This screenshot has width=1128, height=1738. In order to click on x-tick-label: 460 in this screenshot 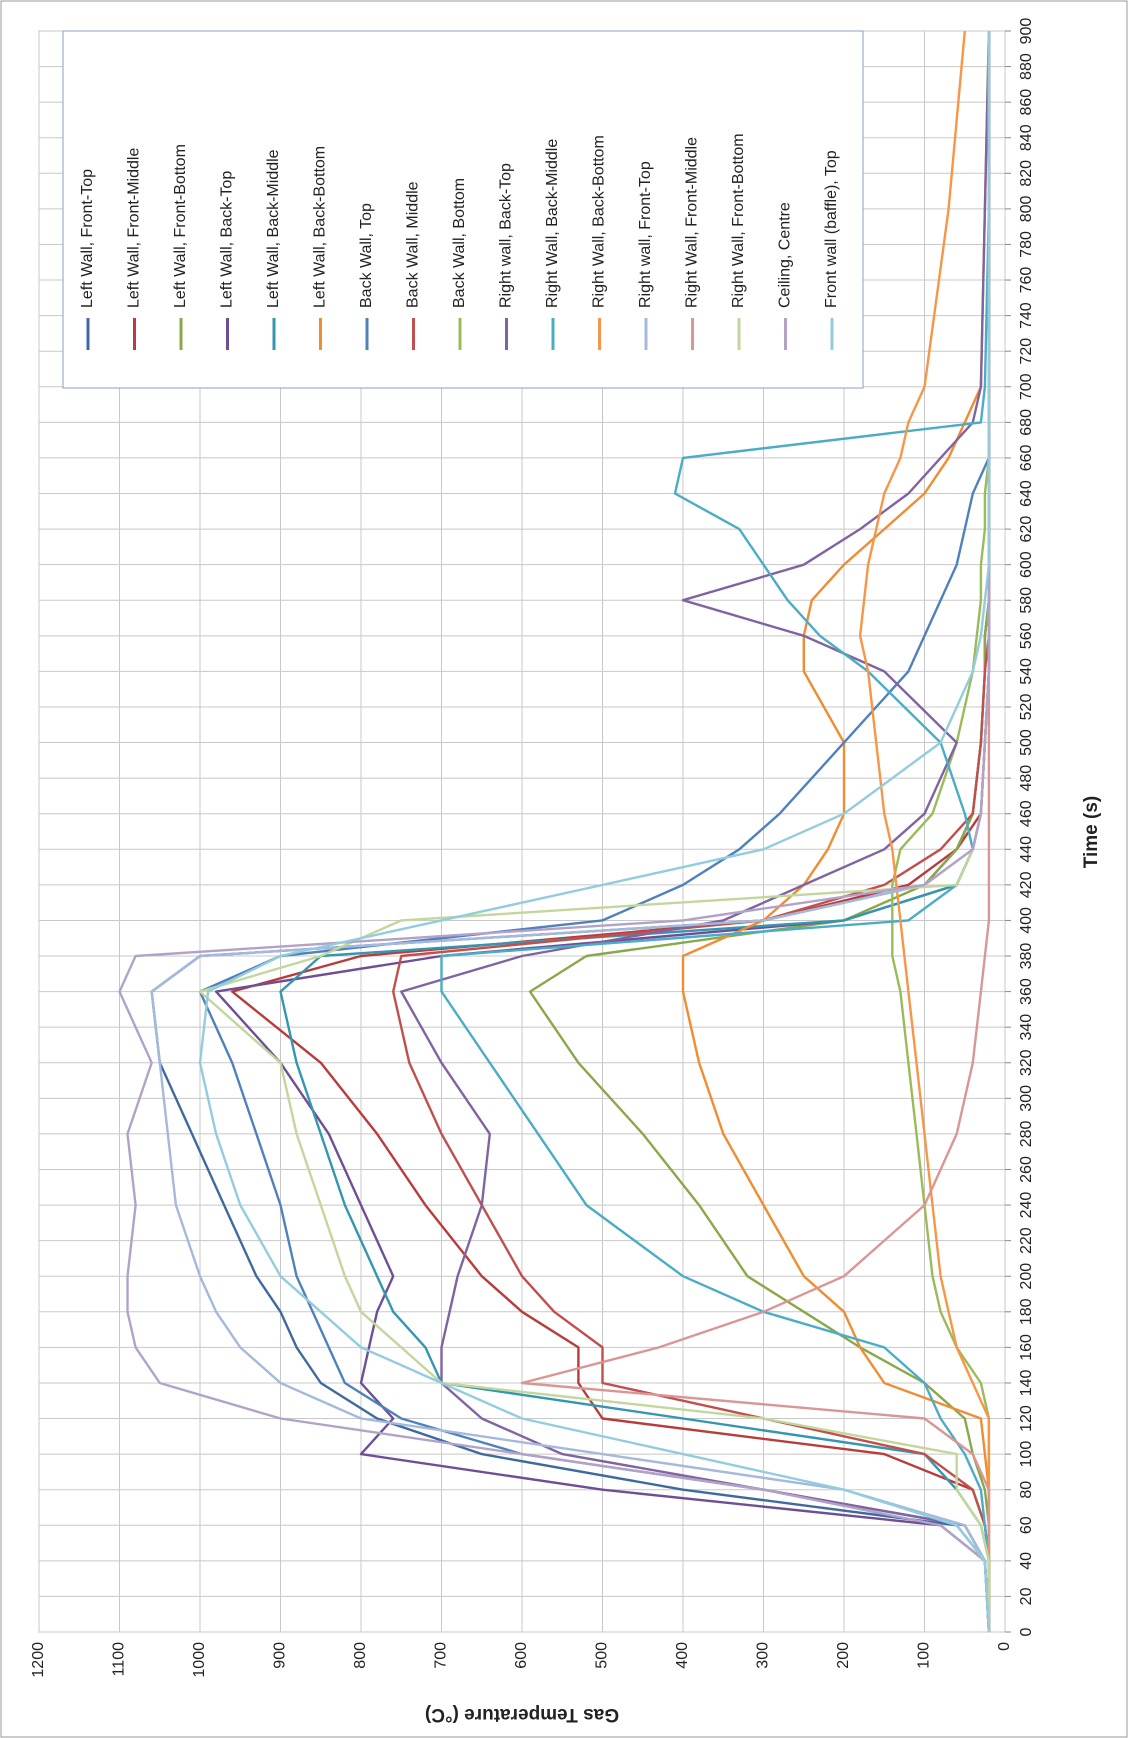, I will do `click(1026, 813)`.